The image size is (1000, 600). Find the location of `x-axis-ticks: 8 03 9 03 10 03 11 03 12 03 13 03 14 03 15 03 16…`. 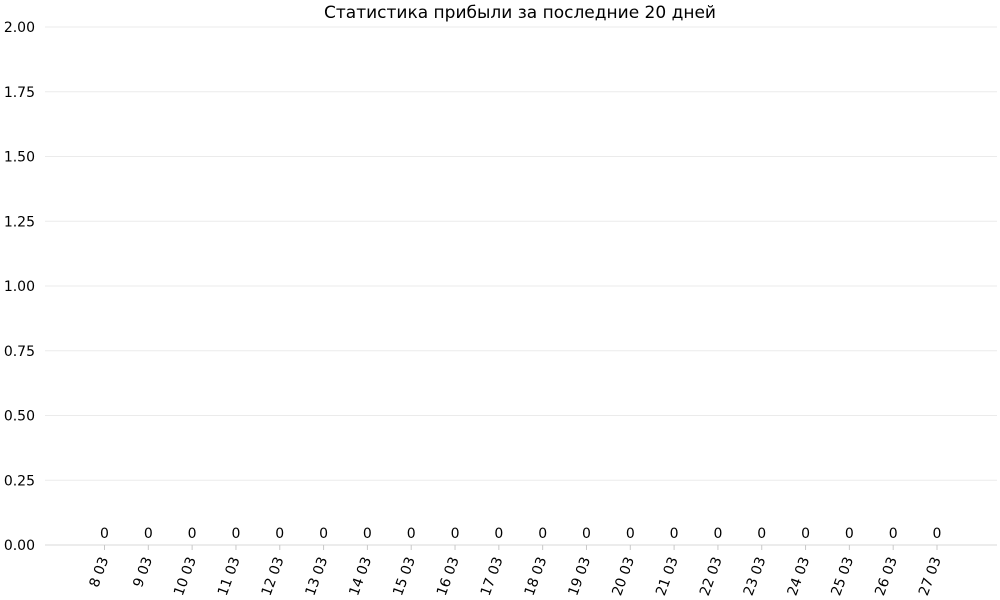

x-axis-ticks: 8 03 9 03 10 03 11 03 12 03 13 03 14 03 15 03 16… is located at coordinates (516, 571).